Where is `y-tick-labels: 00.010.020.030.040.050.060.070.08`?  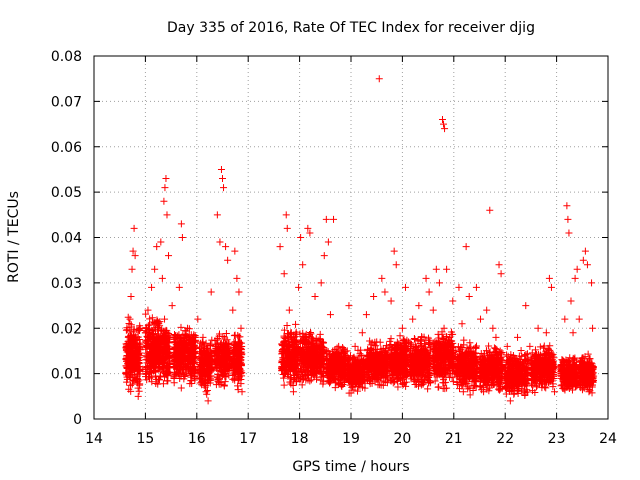 y-tick-labels: 00.010.020.030.040.050.060.070.08 is located at coordinates (66, 238).